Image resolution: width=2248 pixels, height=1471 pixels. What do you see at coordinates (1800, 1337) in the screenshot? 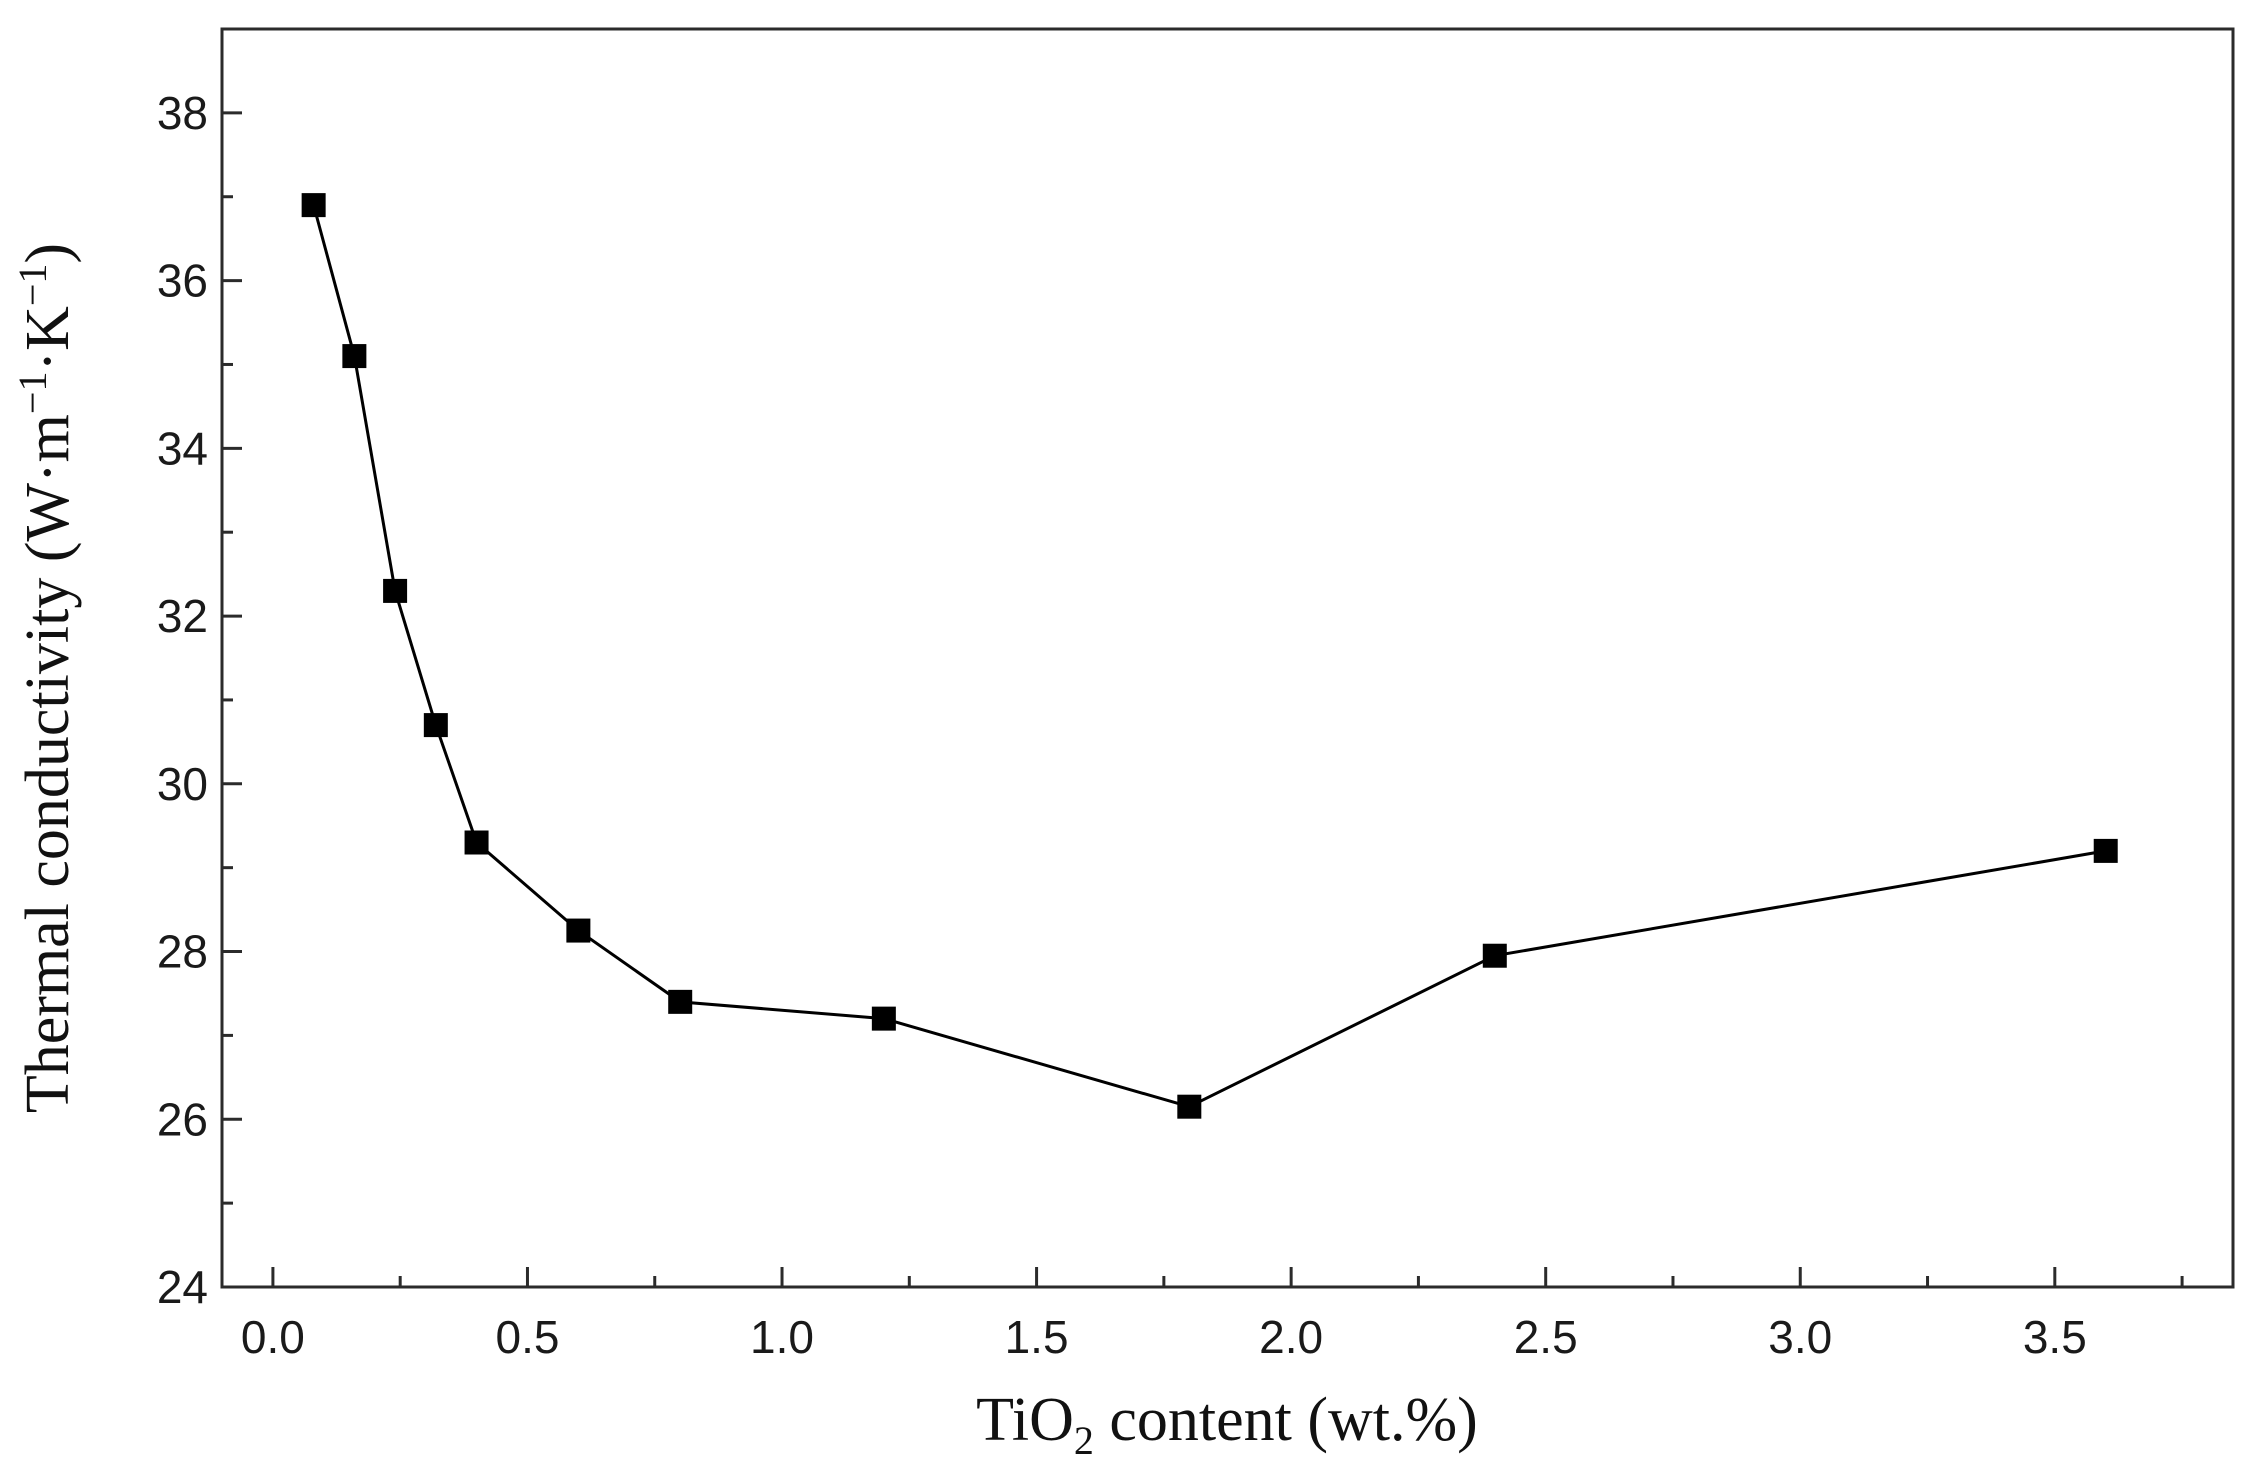
I see `x-tick-label: 3.0` at bounding box center [1800, 1337].